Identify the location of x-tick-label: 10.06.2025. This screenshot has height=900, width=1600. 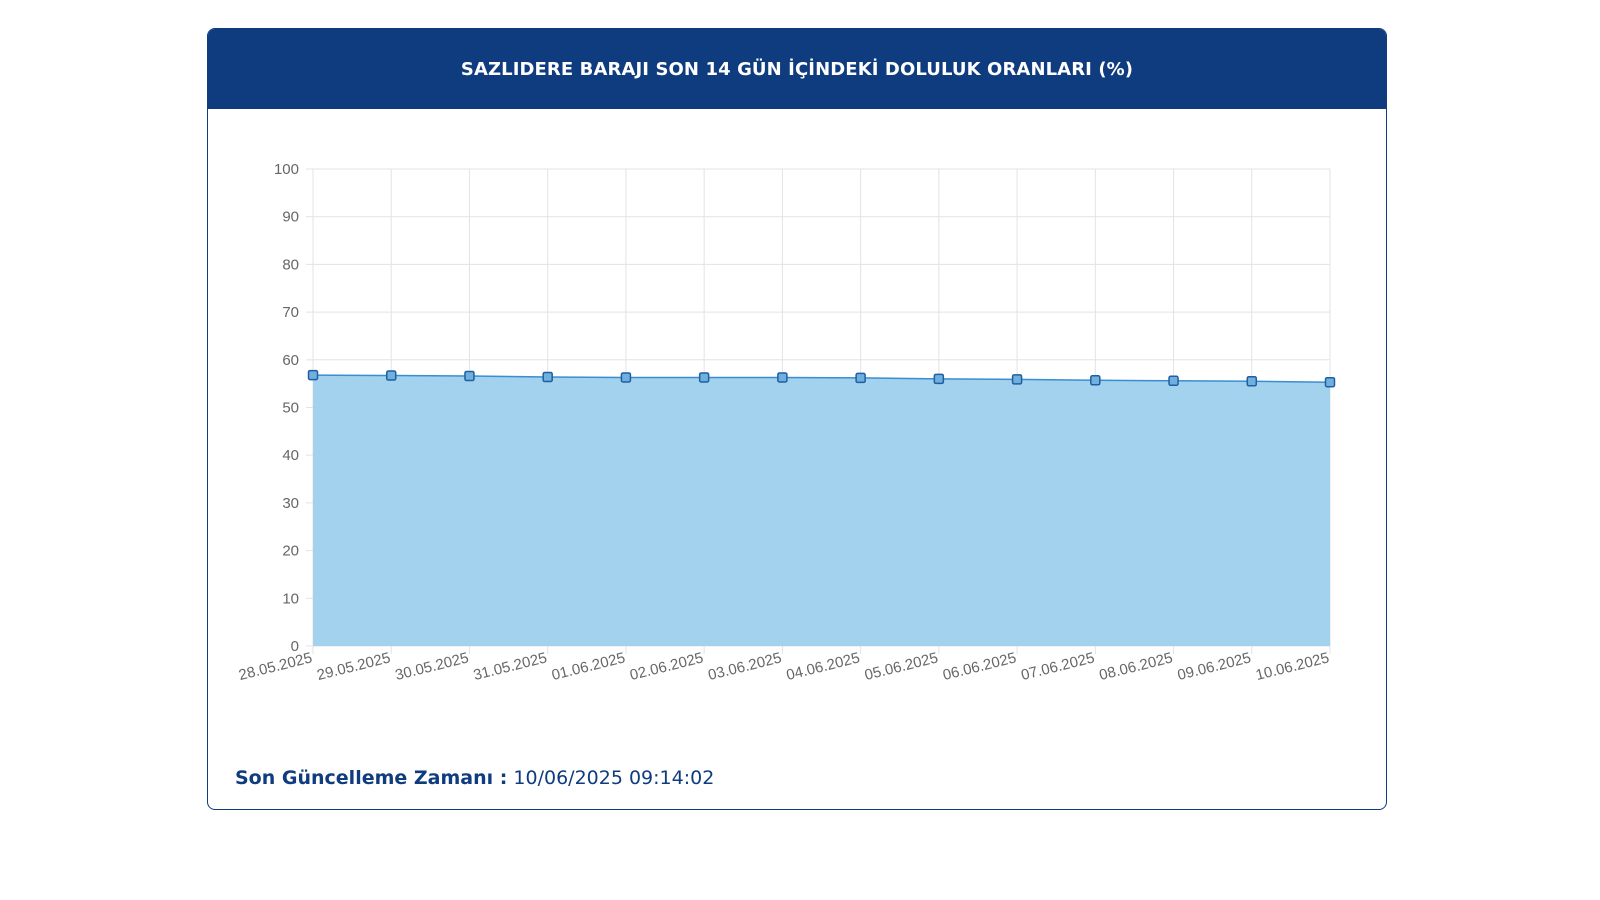
(1292, 666).